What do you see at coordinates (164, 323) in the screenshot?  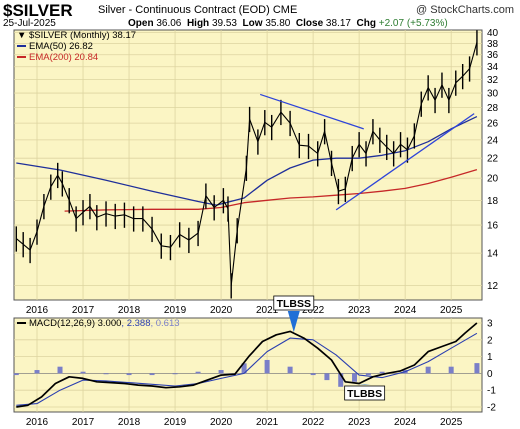 I see `macd-legend-hist_value: , 0.613` at bounding box center [164, 323].